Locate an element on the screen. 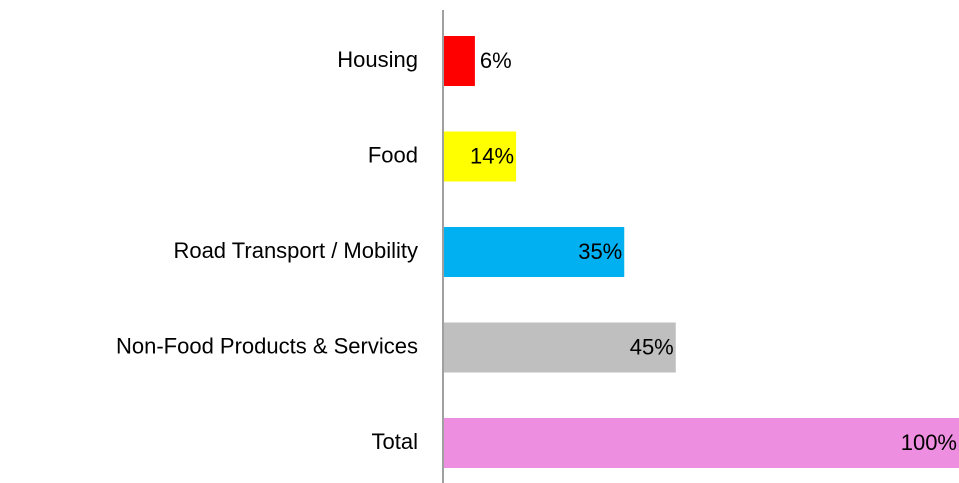  value-label: 45% is located at coordinates (652, 346).